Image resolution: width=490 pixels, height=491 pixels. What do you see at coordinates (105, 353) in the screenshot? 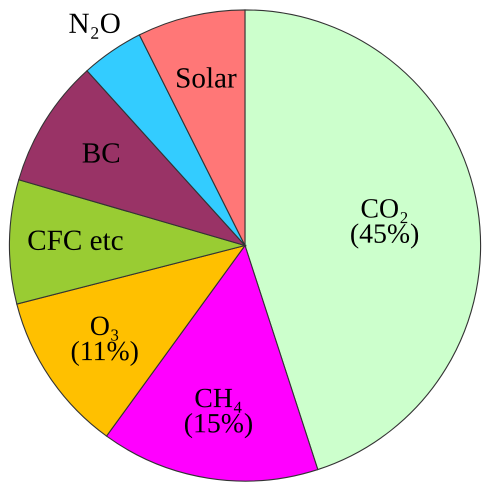
I see `data-label: (11%)` at bounding box center [105, 353].